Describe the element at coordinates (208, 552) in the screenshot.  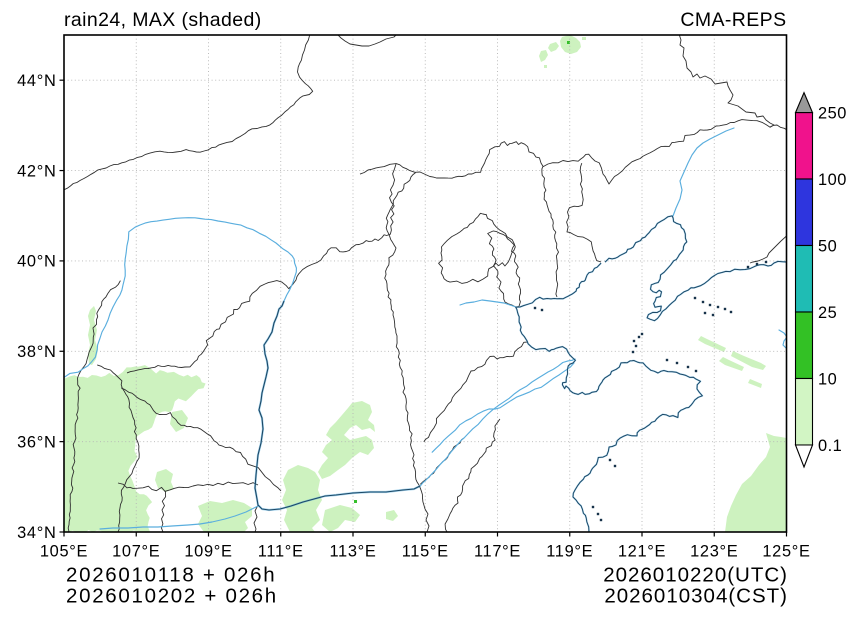
I see `svg-text: 109°E` at that location.